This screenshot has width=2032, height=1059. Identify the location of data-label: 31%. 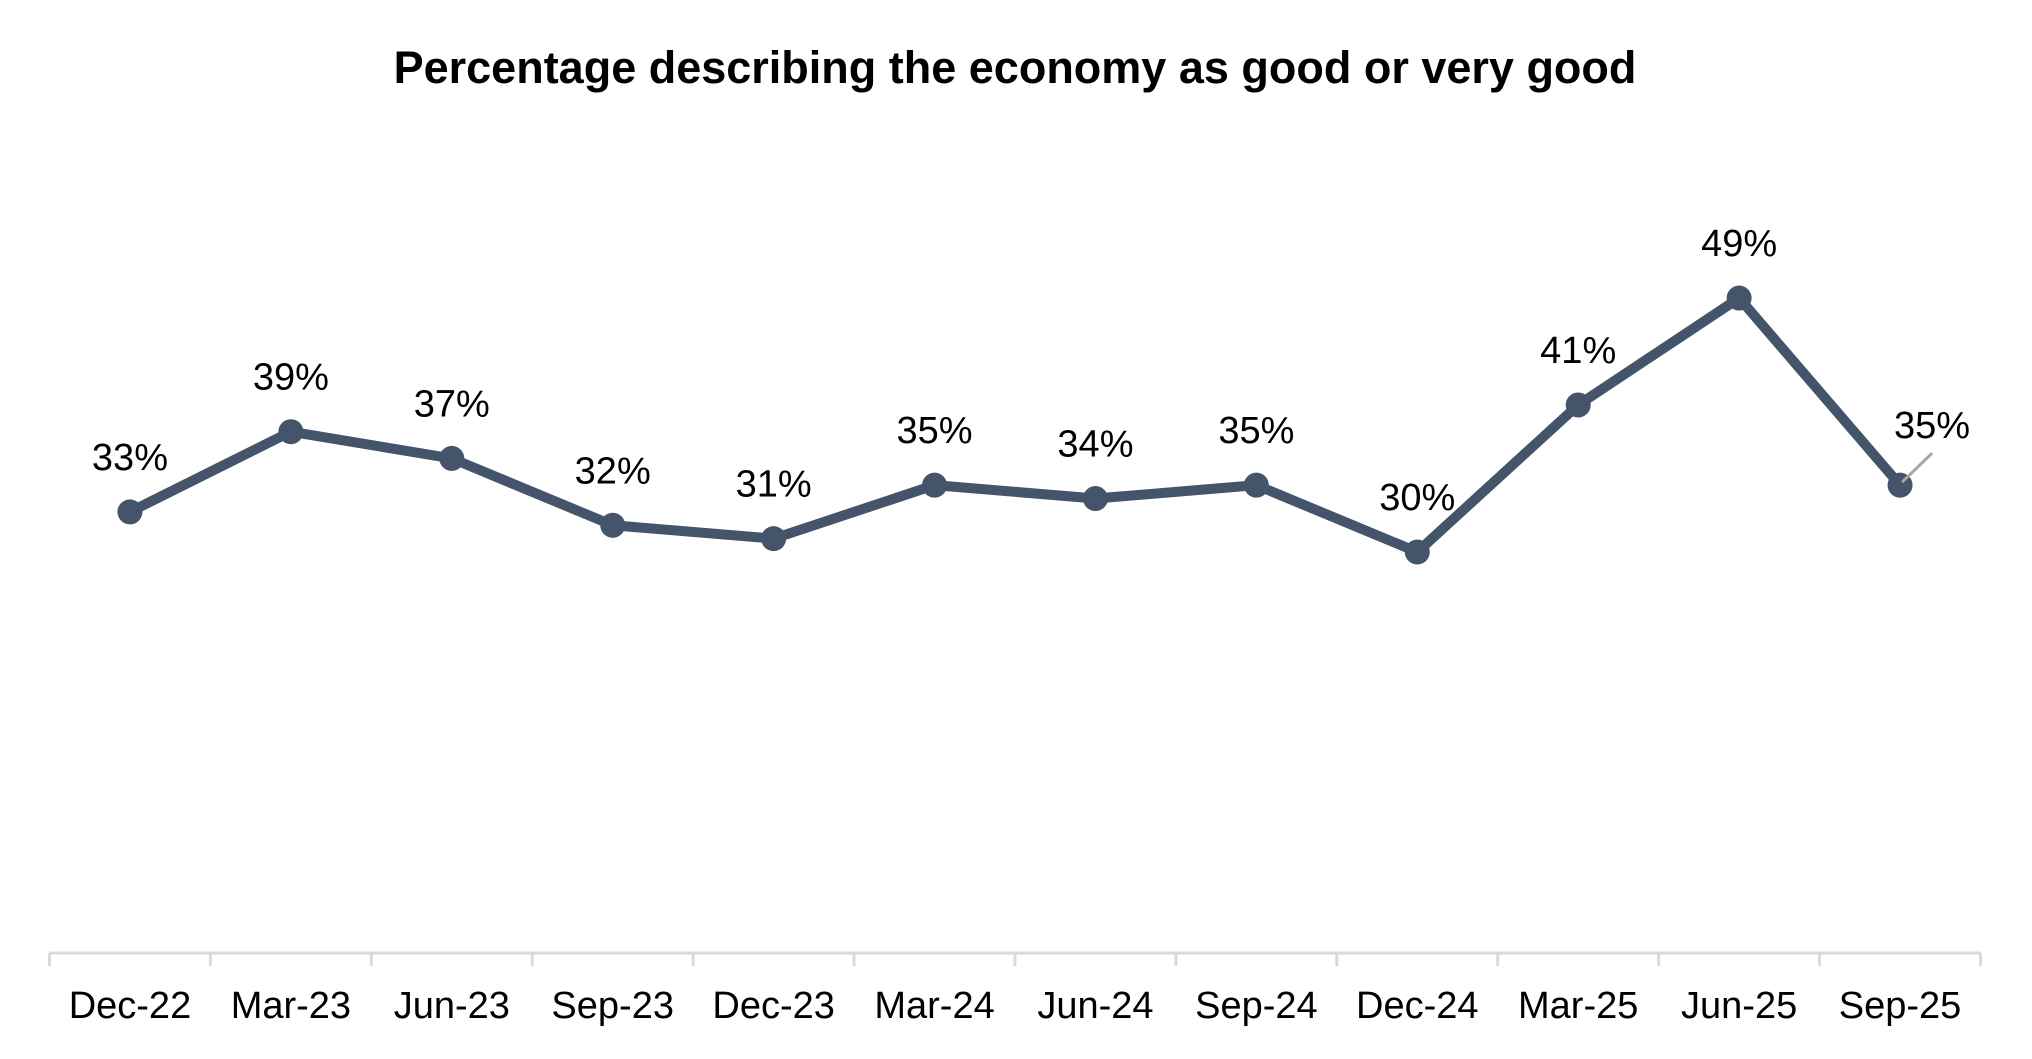
(774, 485).